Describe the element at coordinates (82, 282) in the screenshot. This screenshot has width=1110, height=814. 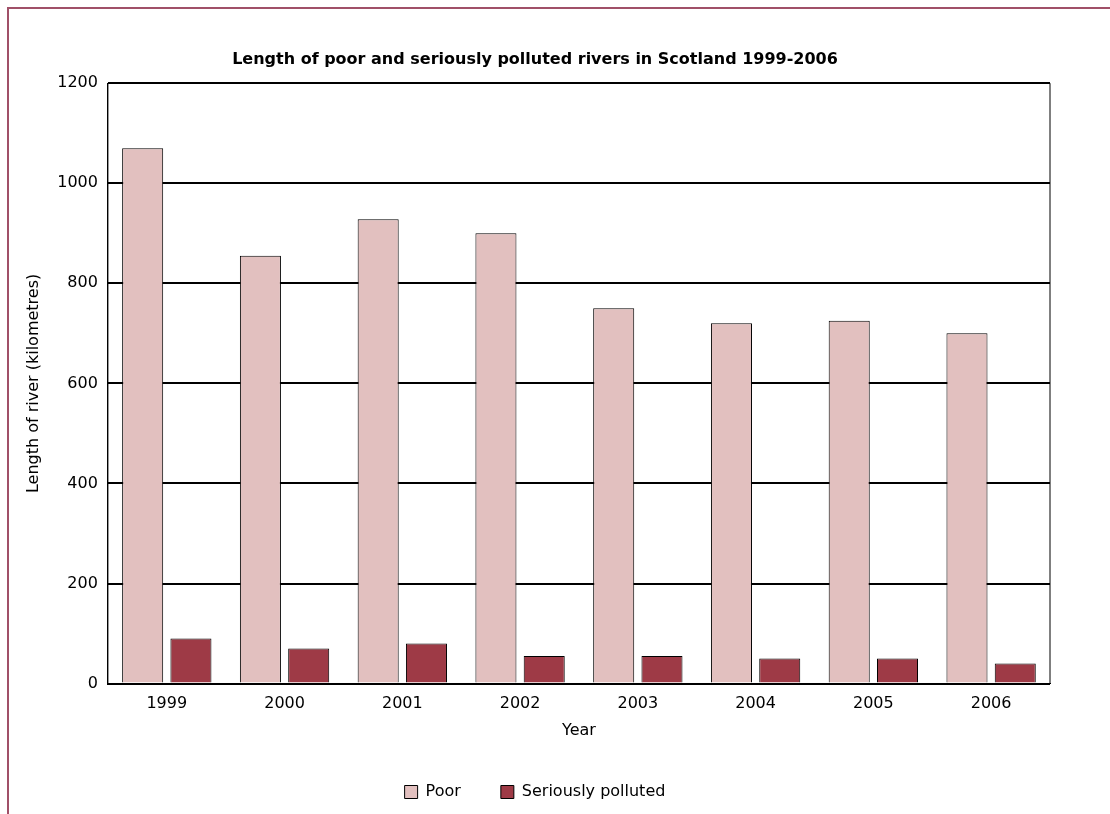
I see `y-tick-label: 800` at that location.